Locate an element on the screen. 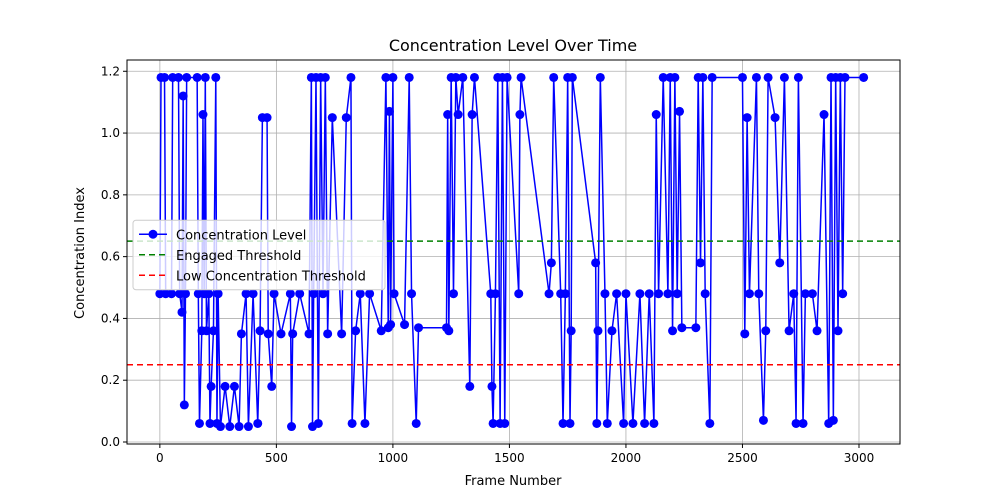 The width and height of the screenshot is (1000, 504). y-axis-label: Concentration Index is located at coordinates (80, 253).